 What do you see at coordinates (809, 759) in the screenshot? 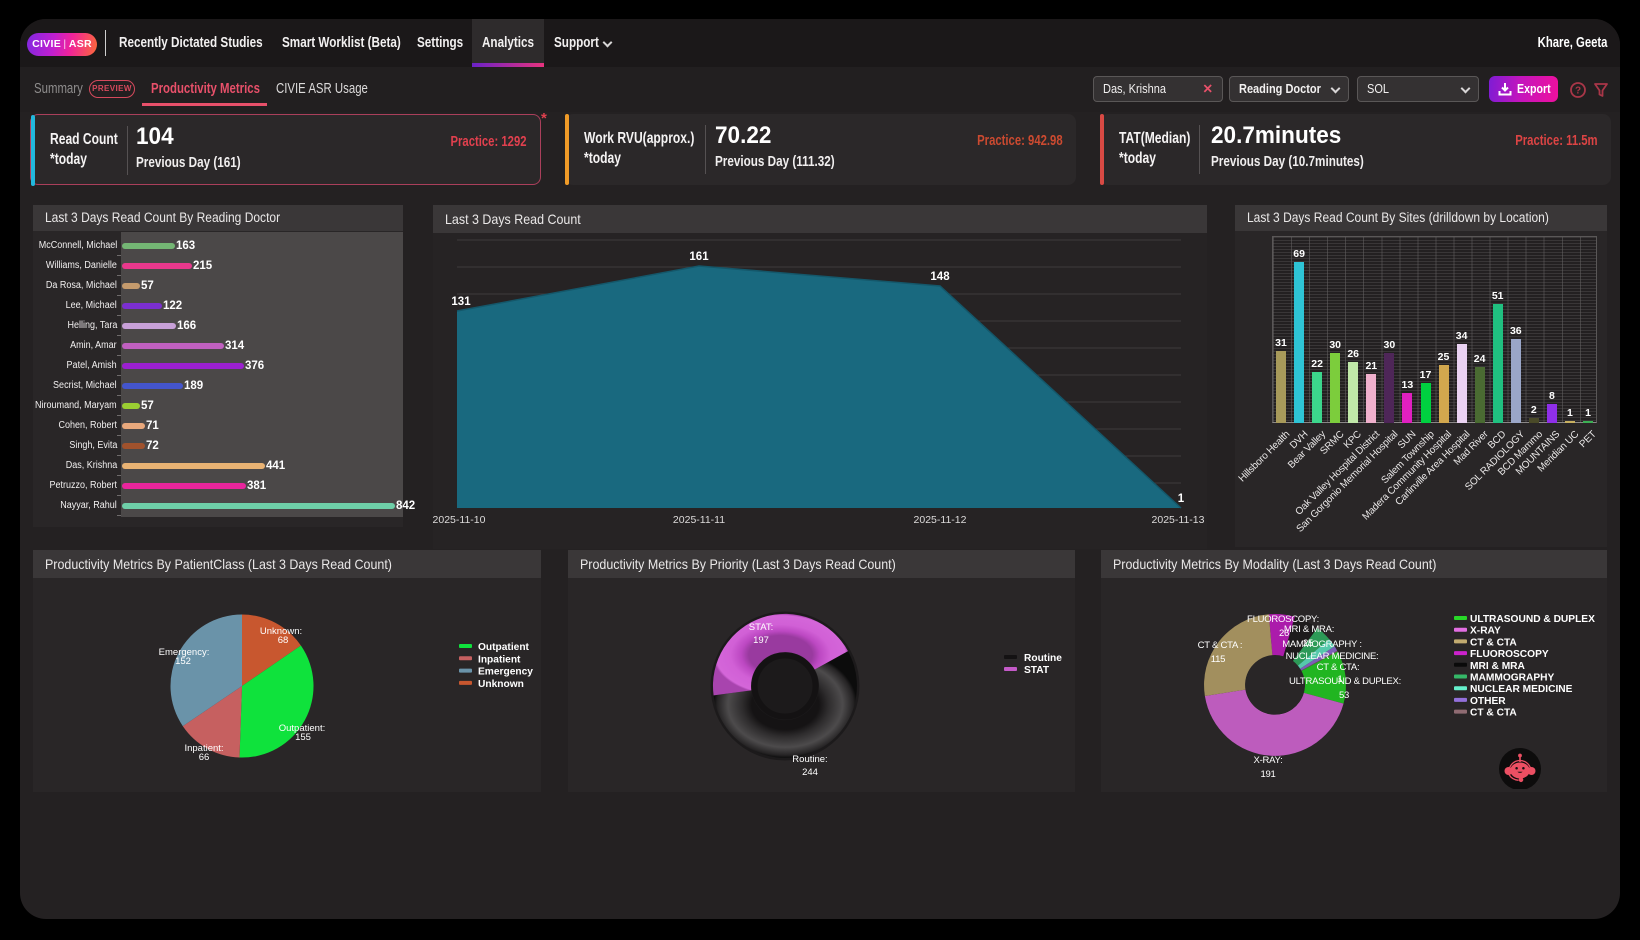
I see `svg-text: Routine:` at bounding box center [809, 759].